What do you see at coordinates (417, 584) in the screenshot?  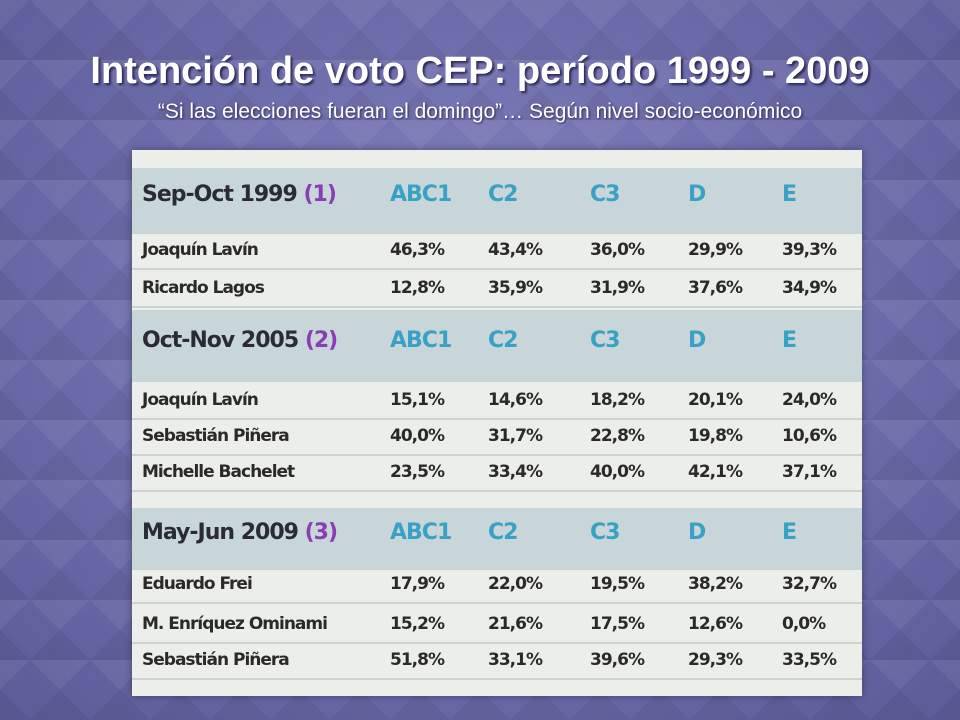 I see `vote-percentage: 17,9%` at bounding box center [417, 584].